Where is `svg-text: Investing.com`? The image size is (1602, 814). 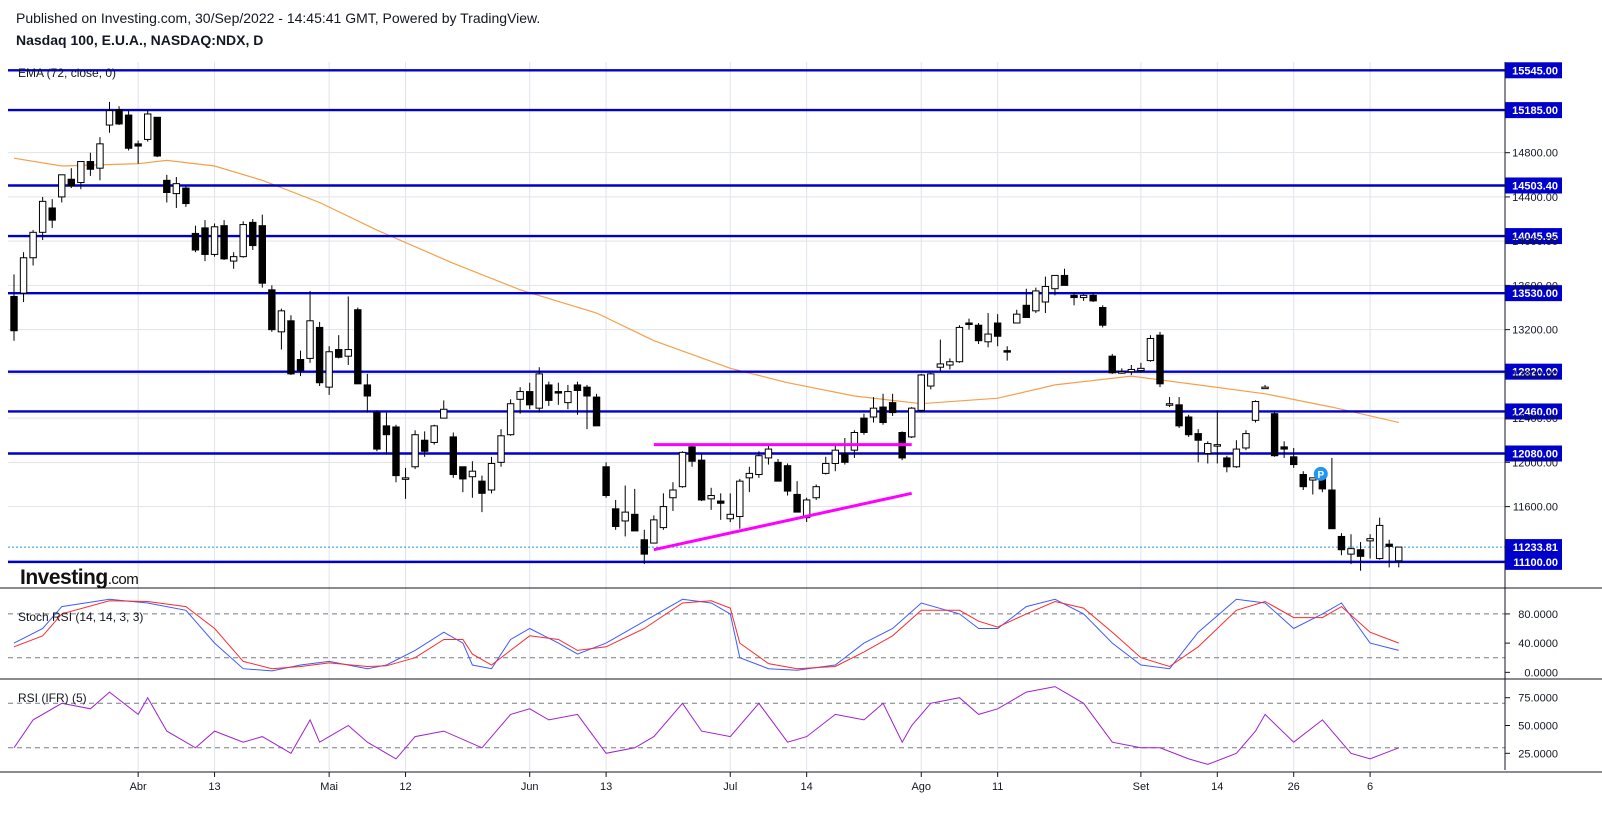 svg-text: Investing.com is located at coordinates (79, 577).